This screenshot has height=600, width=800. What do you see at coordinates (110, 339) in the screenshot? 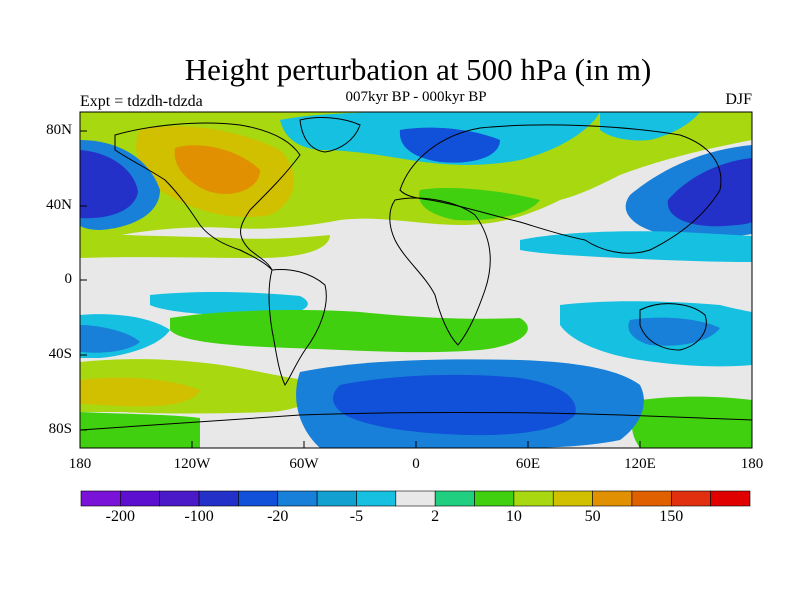
I see `negative-core-south-pacific-west` at bounding box center [110, 339].